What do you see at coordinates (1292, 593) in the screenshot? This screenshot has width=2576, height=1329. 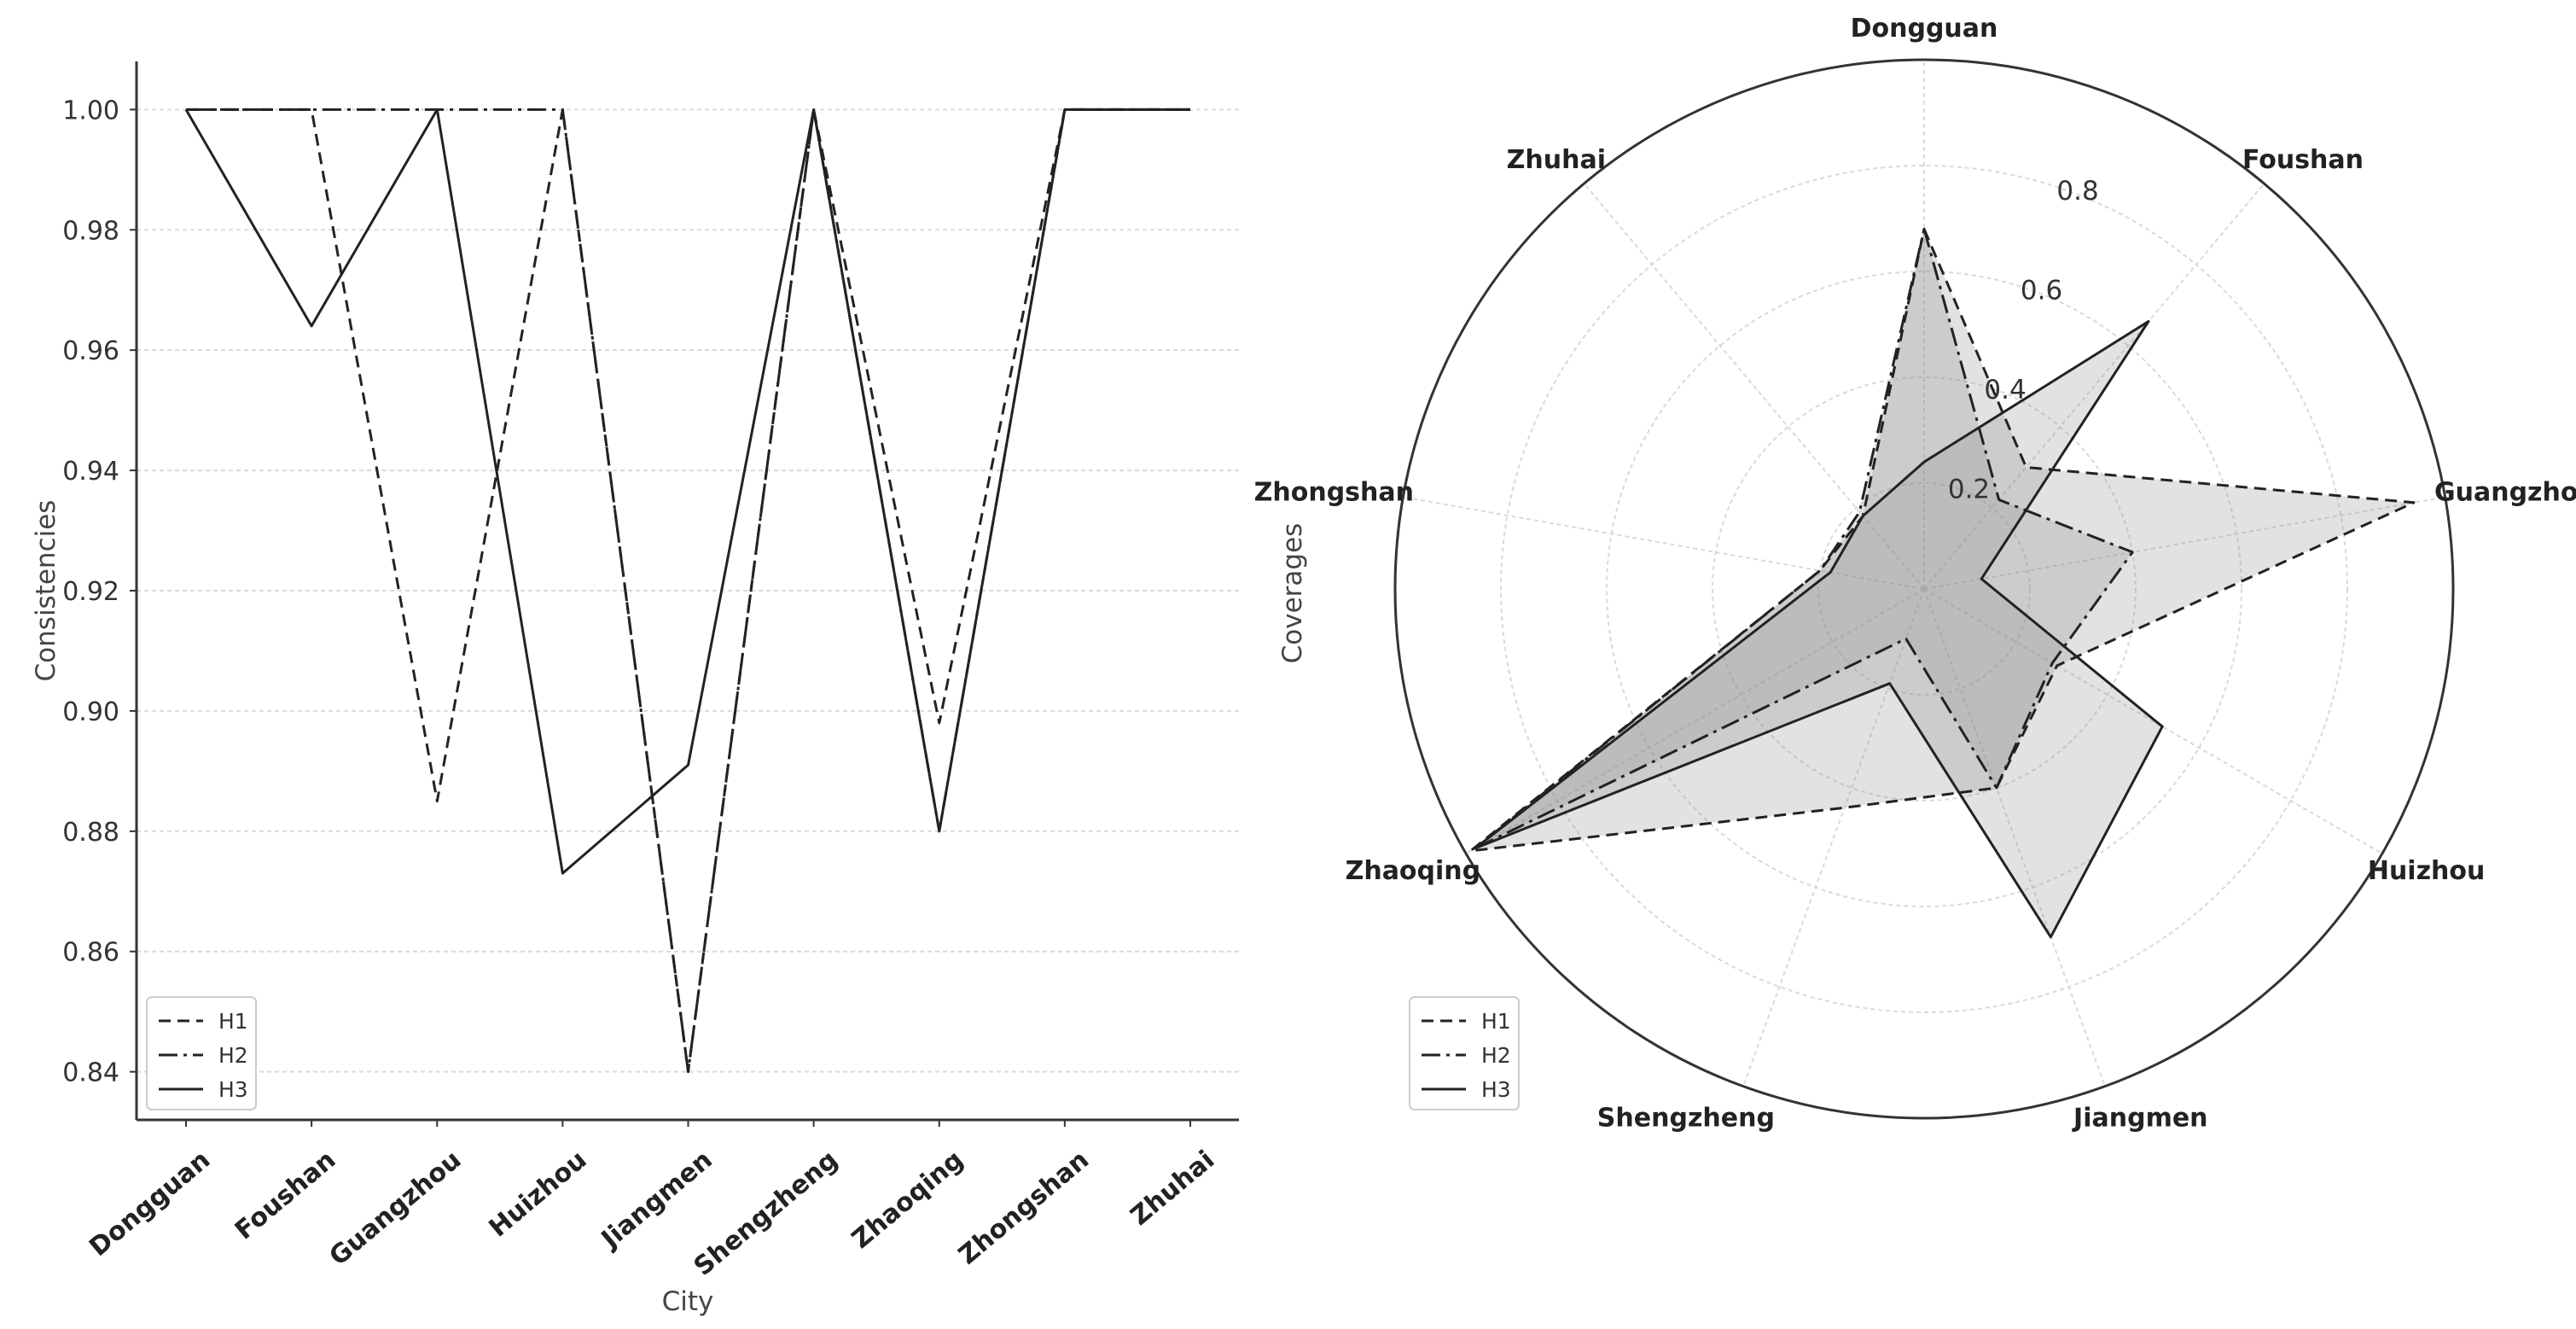 I see `y-axis-label: Coverages` at bounding box center [1292, 593].